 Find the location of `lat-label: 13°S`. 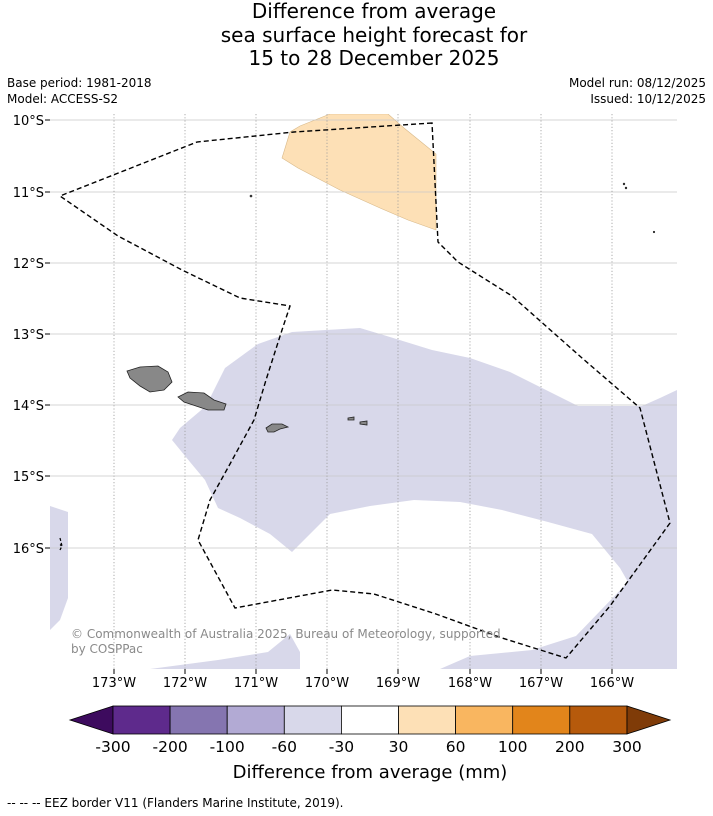

lat-label: 13°S is located at coordinates (28, 335).